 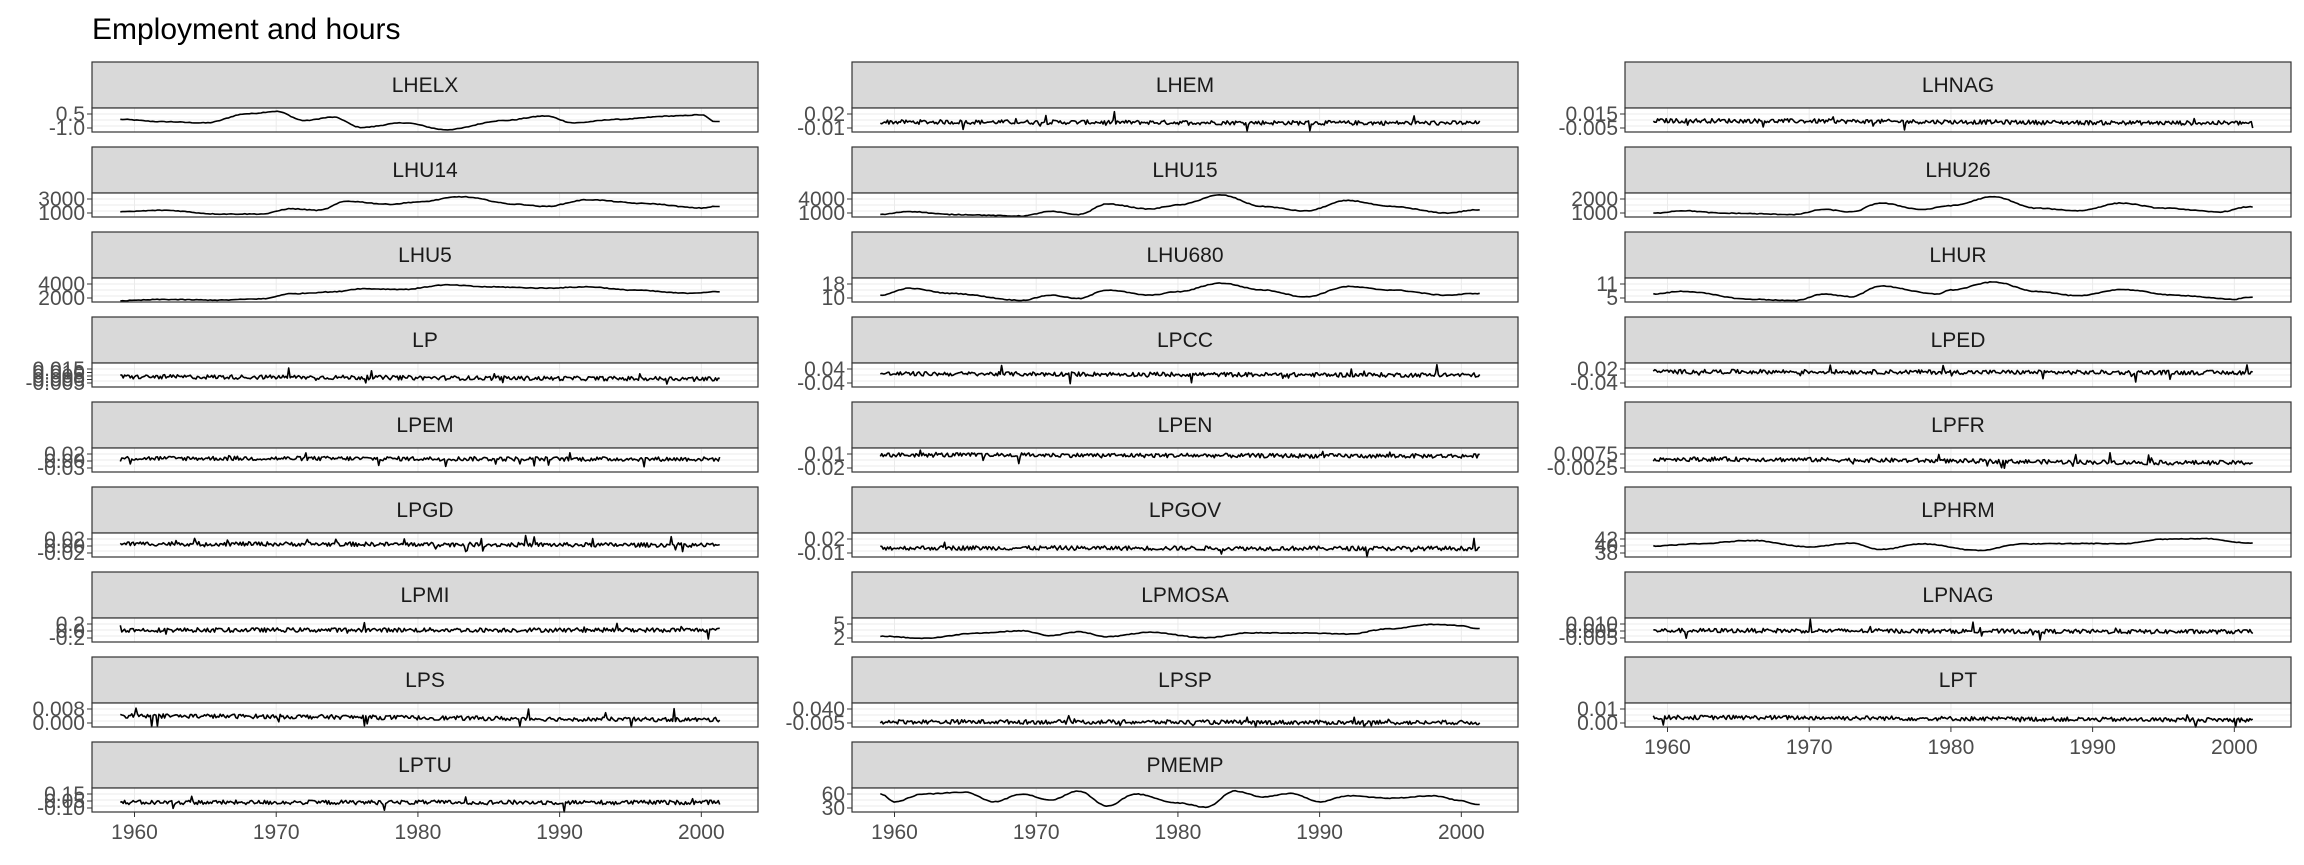 I want to click on strip-label-lpmosa: LPMOSA, so click(x=1185, y=595).